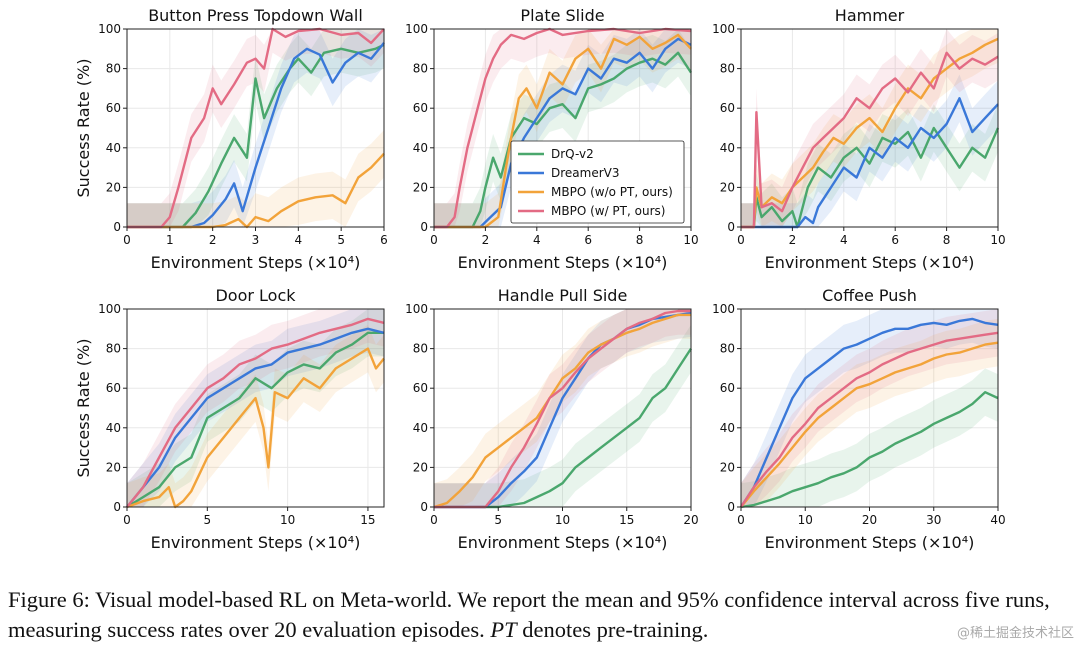  I want to click on legend-label-mbpo-w-o-pt-ours: MBPO (w/o PT, ours), so click(612, 192).